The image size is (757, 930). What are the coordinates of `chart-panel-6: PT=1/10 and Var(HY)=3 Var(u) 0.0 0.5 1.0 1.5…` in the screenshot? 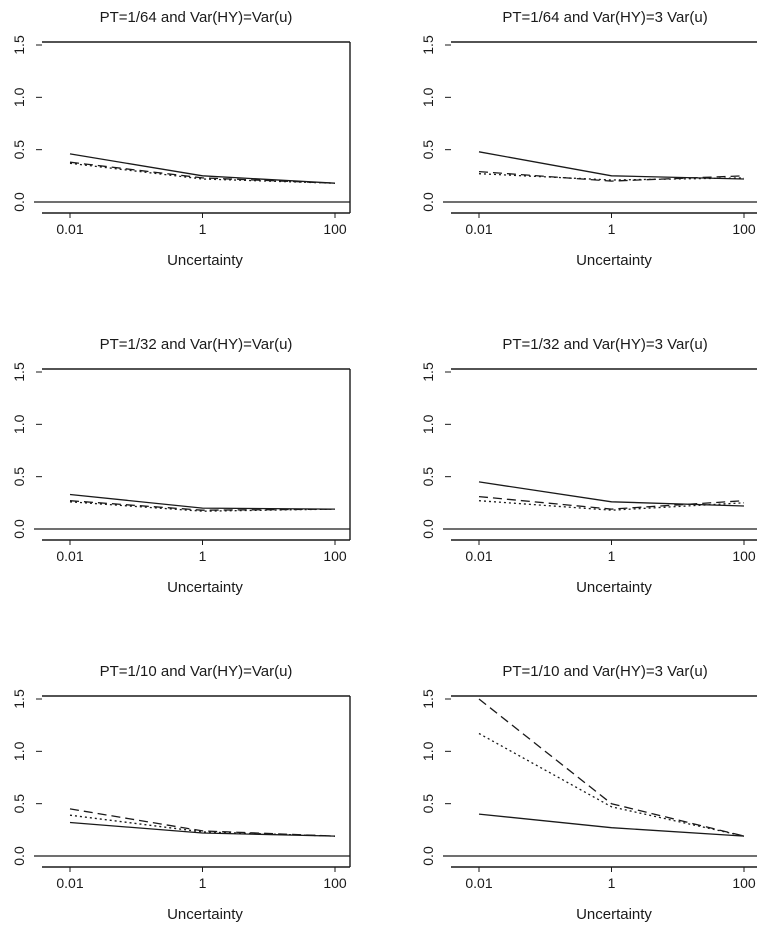 It's located at (588, 793).